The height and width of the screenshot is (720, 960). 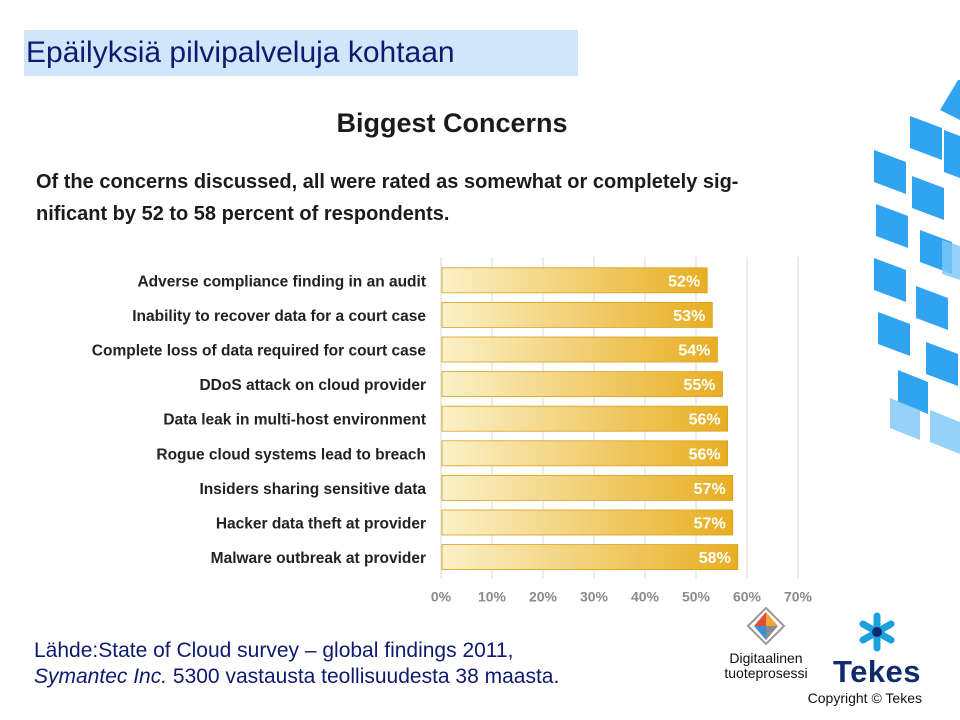 I want to click on tekes-logo: Tekes, so click(x=877, y=649).